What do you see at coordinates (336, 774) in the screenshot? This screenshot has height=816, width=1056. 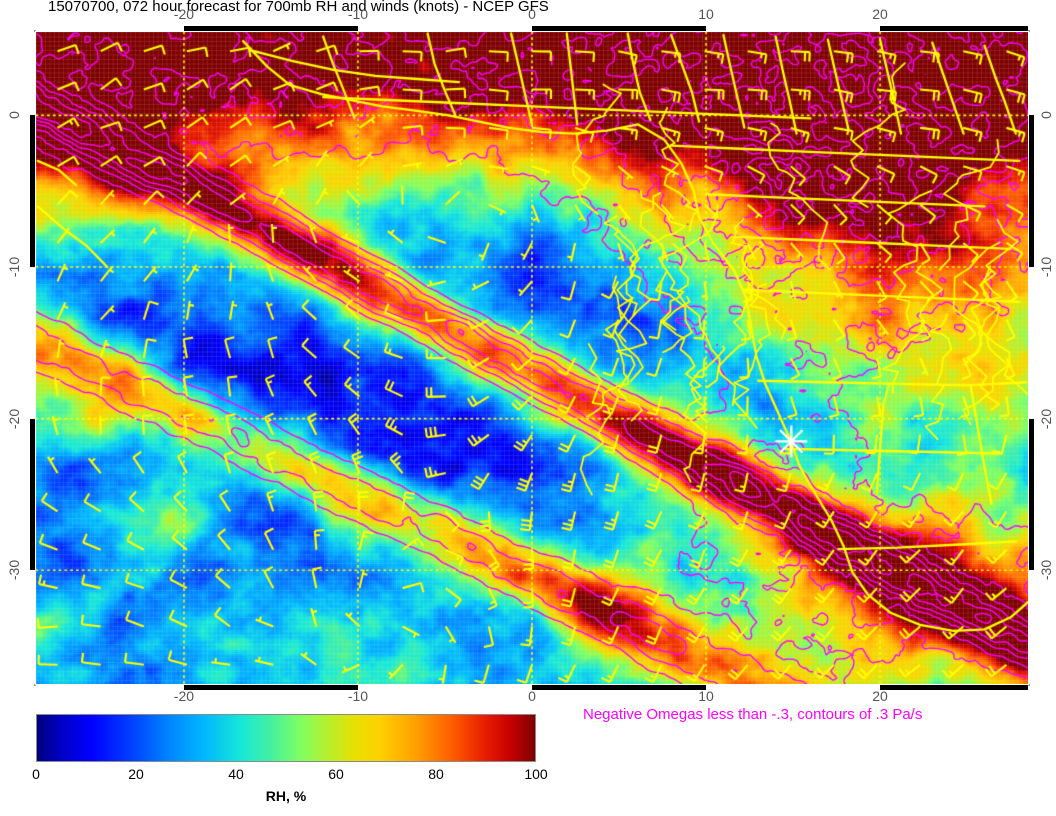 I see `colorbar-tick-label: 60` at bounding box center [336, 774].